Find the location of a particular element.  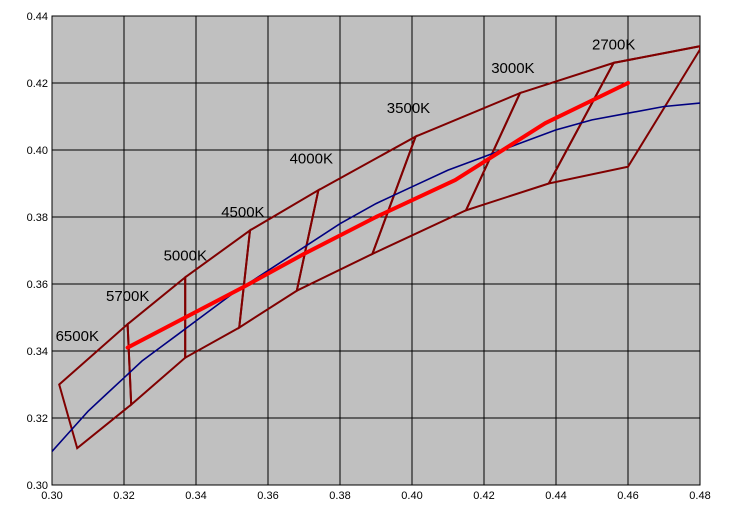

x-tick-label: 0.30 is located at coordinates (51, 496).